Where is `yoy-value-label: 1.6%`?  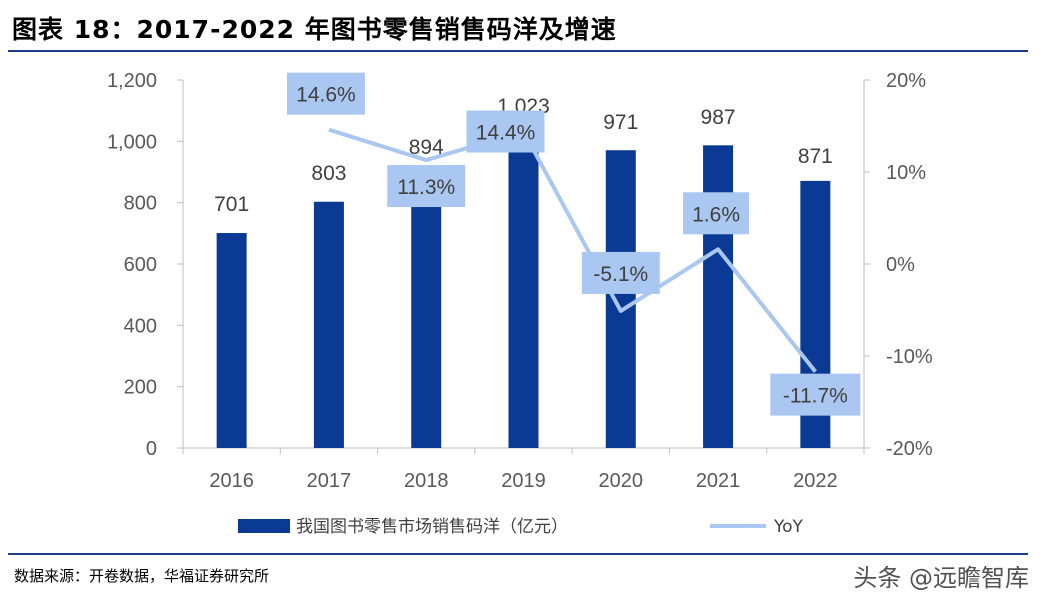 yoy-value-label: 1.6% is located at coordinates (716, 214).